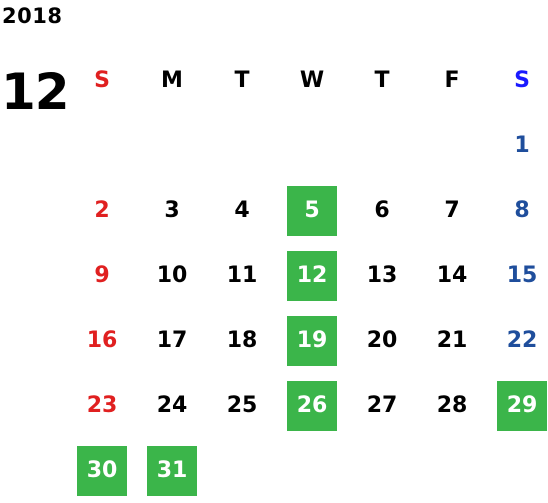 The image size is (548, 503). I want to click on day-cell: 24, so click(172, 405).